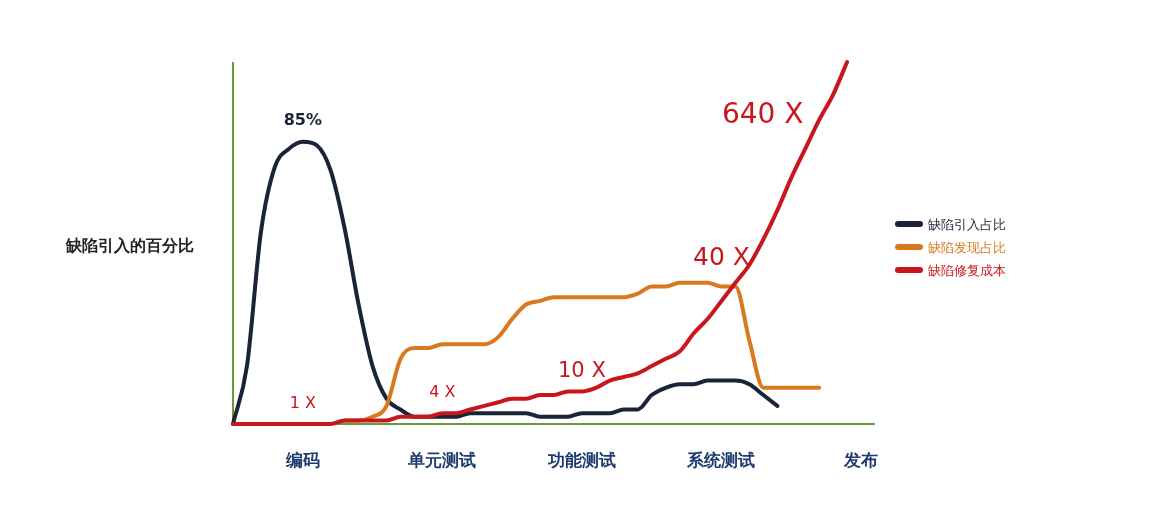 The width and height of the screenshot is (1151, 507). I want to click on legend-label: 缺陷发现占比, so click(967, 247).